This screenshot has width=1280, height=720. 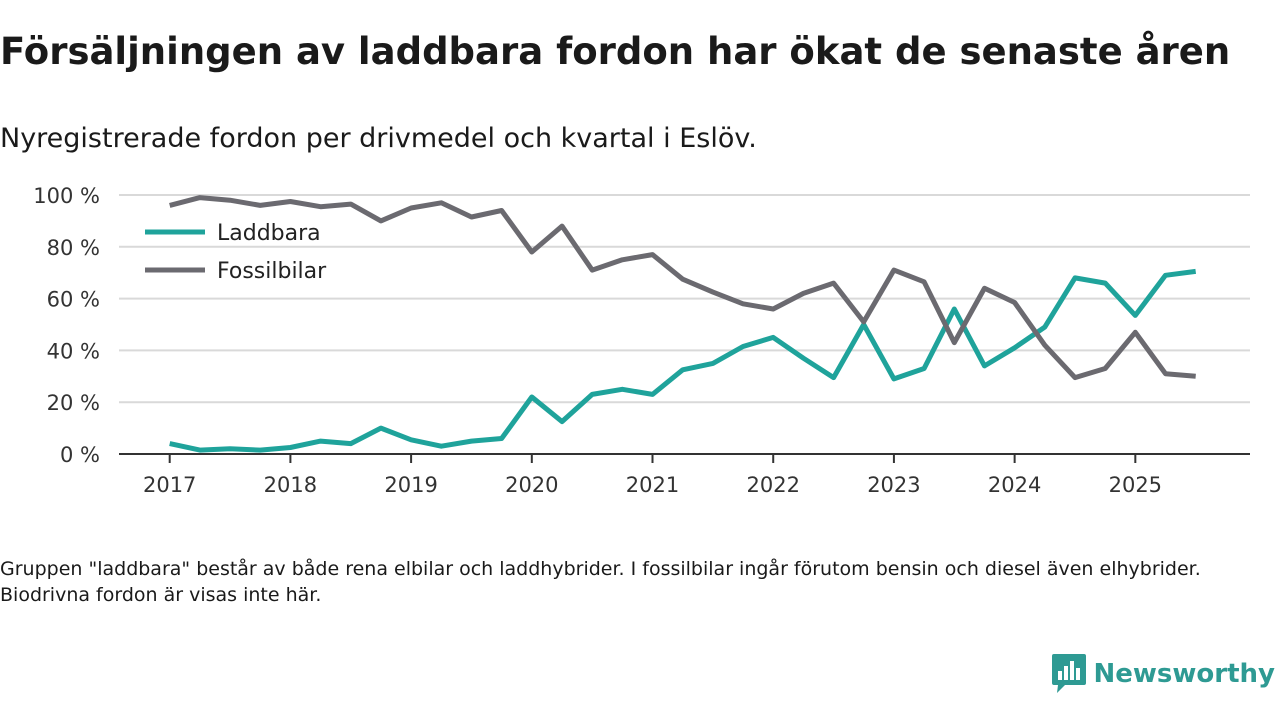 I want to click on x-tick-label: 2024, so click(x=1014, y=485).